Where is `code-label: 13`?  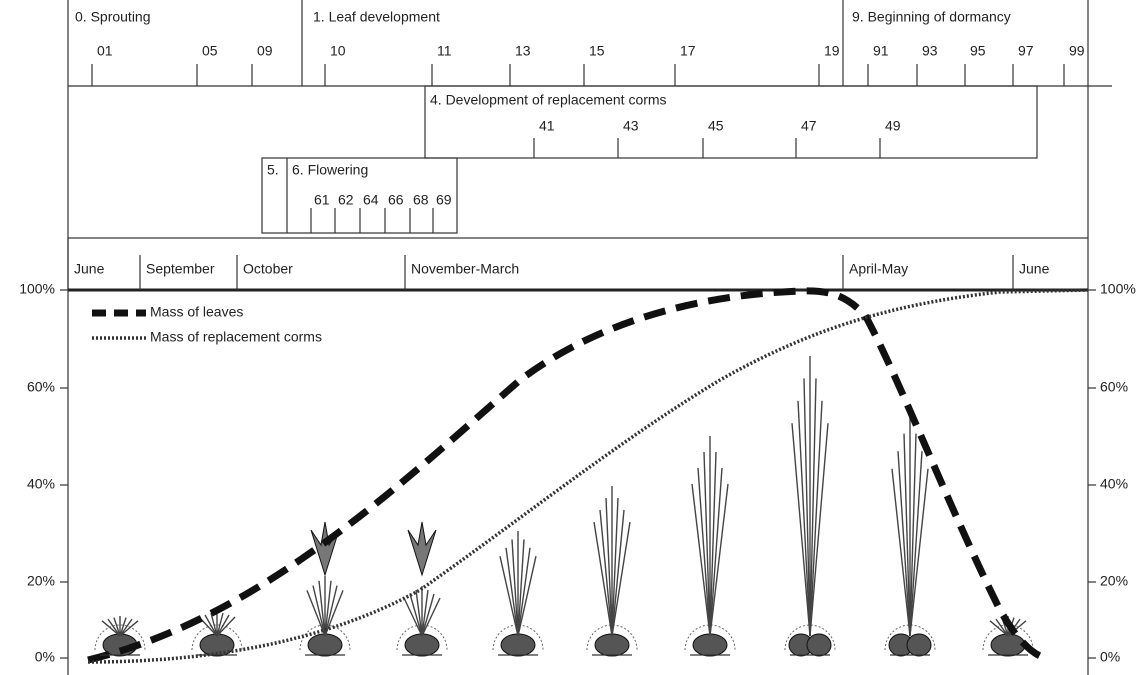
code-label: 13 is located at coordinates (523, 51).